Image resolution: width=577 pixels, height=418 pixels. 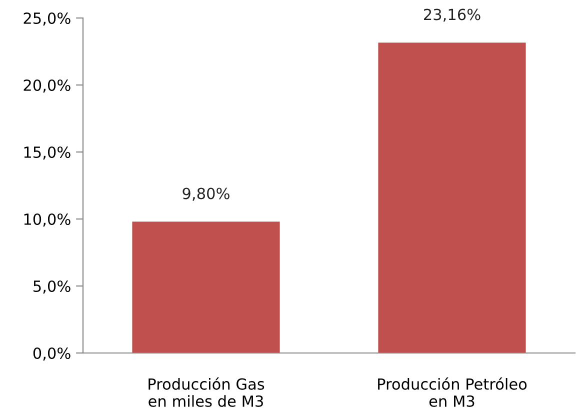 I want to click on x-tick-label: Producción Gas en miles de M3, so click(x=206, y=392).